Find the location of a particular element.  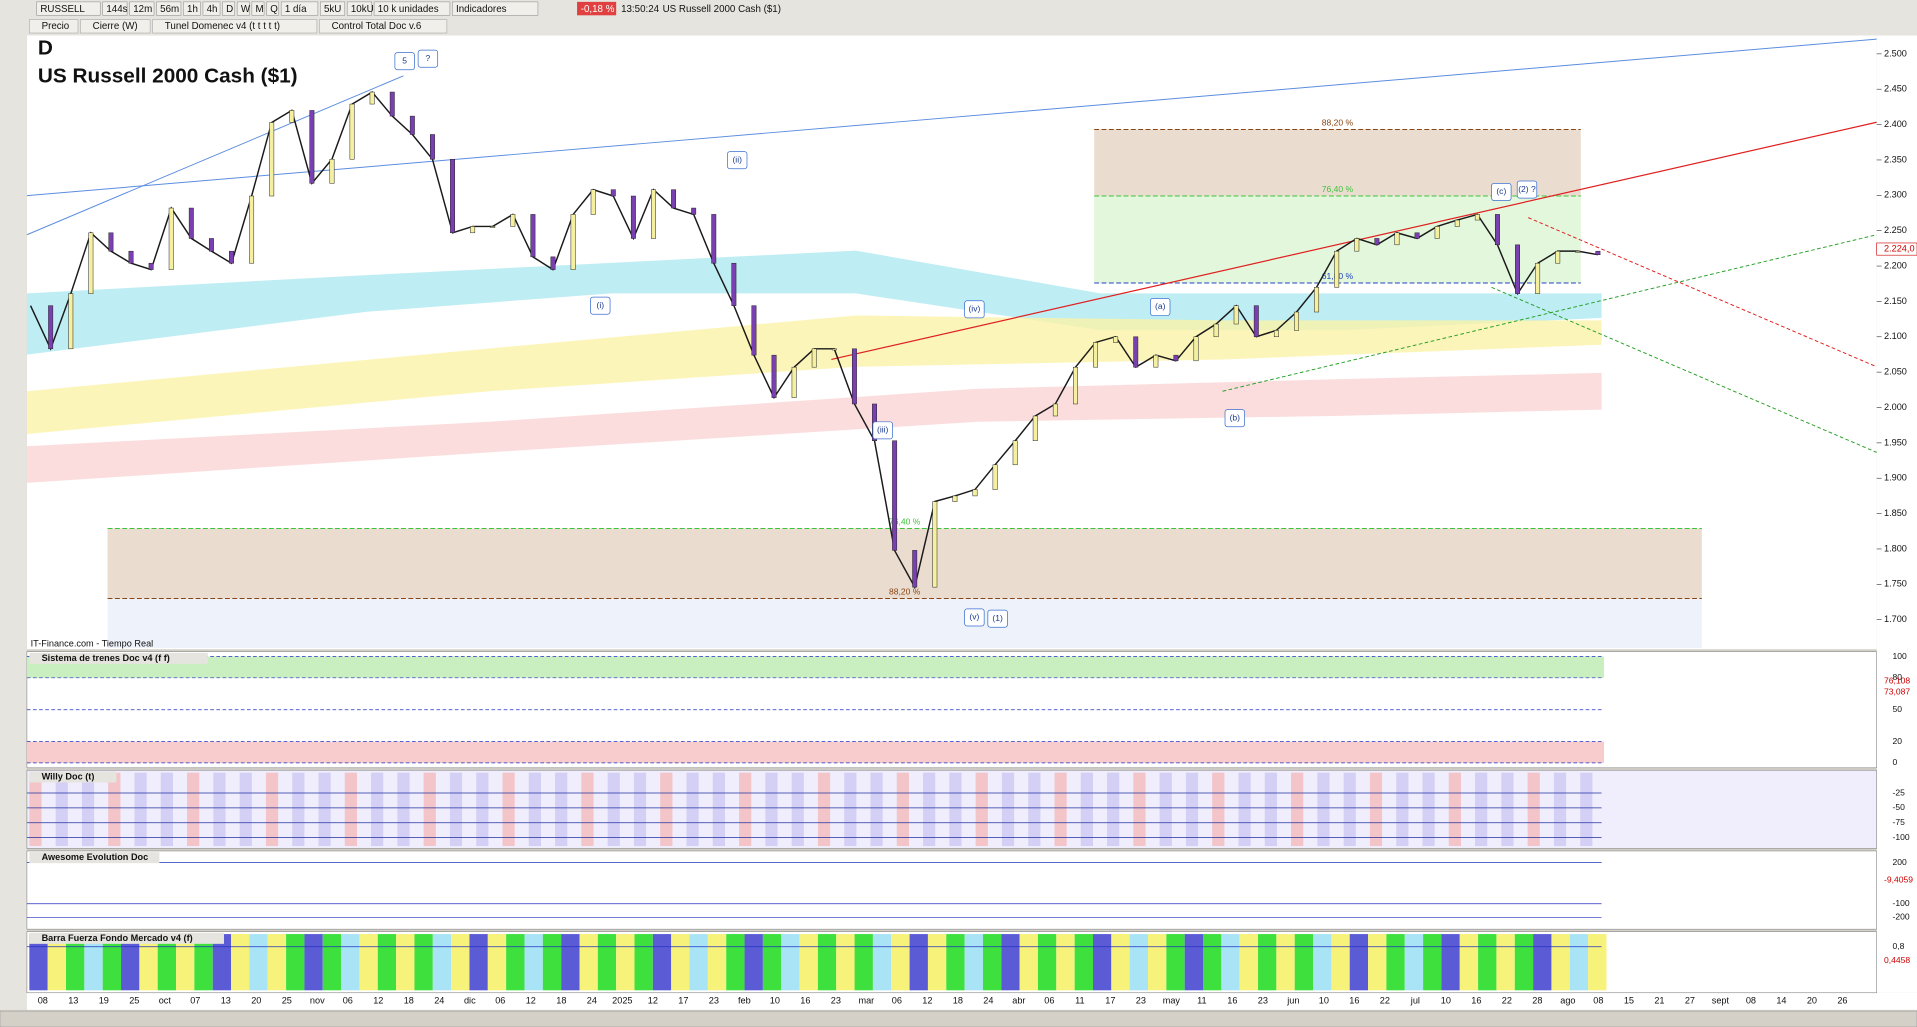

left-toolbar is located at coordinates (13, 522).